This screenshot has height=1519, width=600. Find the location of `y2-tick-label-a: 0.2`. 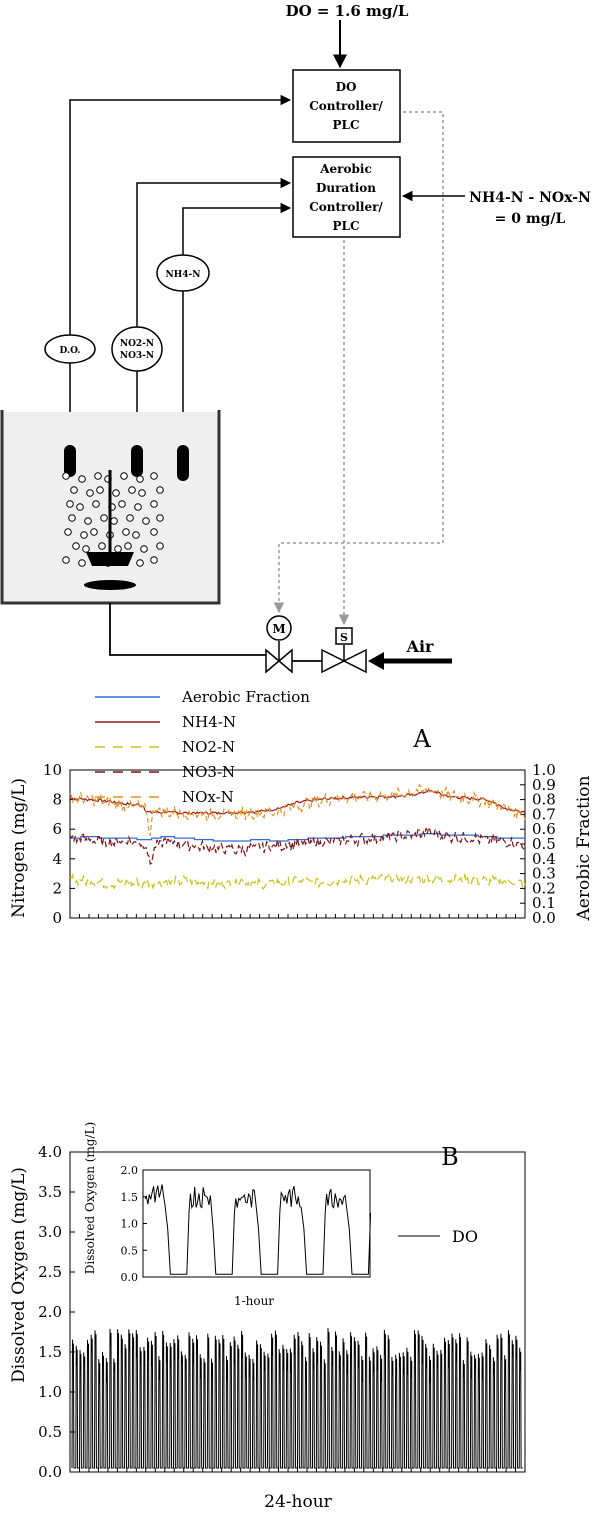

y2-tick-label-a: 0.2 is located at coordinates (544, 888).